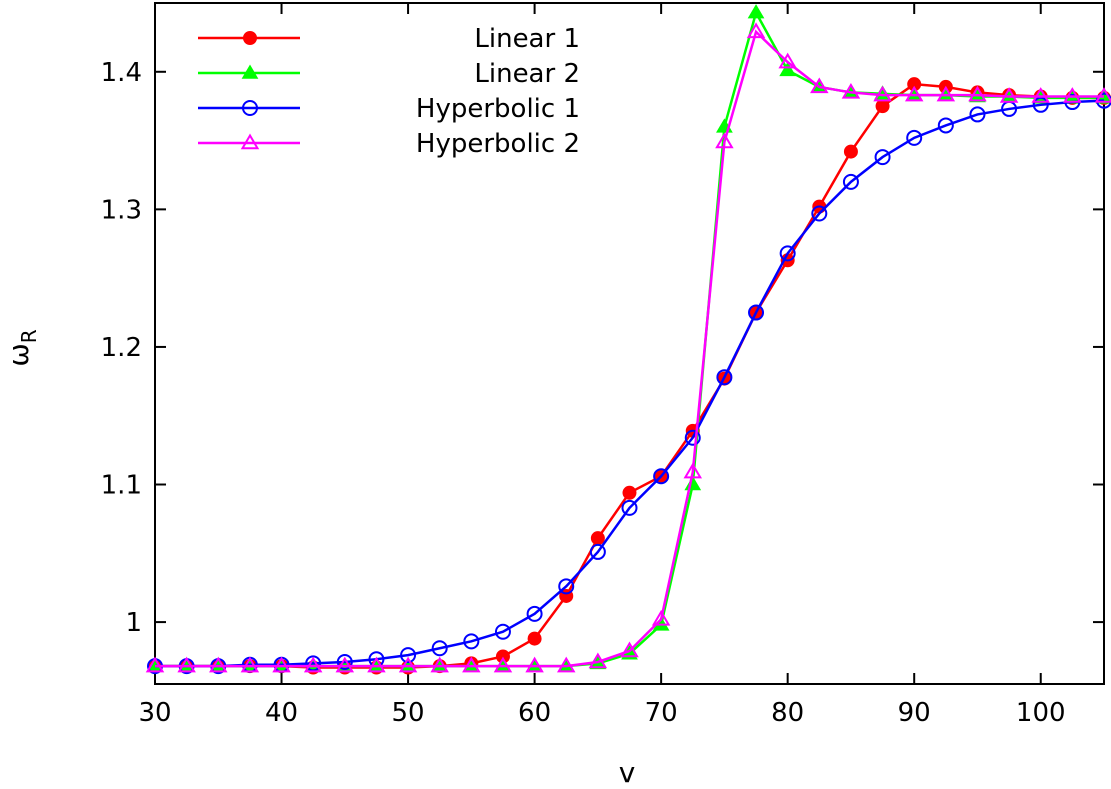  What do you see at coordinates (18, 354) in the screenshot?
I see `y-axis-title-symbol: ω` at bounding box center [18, 354].